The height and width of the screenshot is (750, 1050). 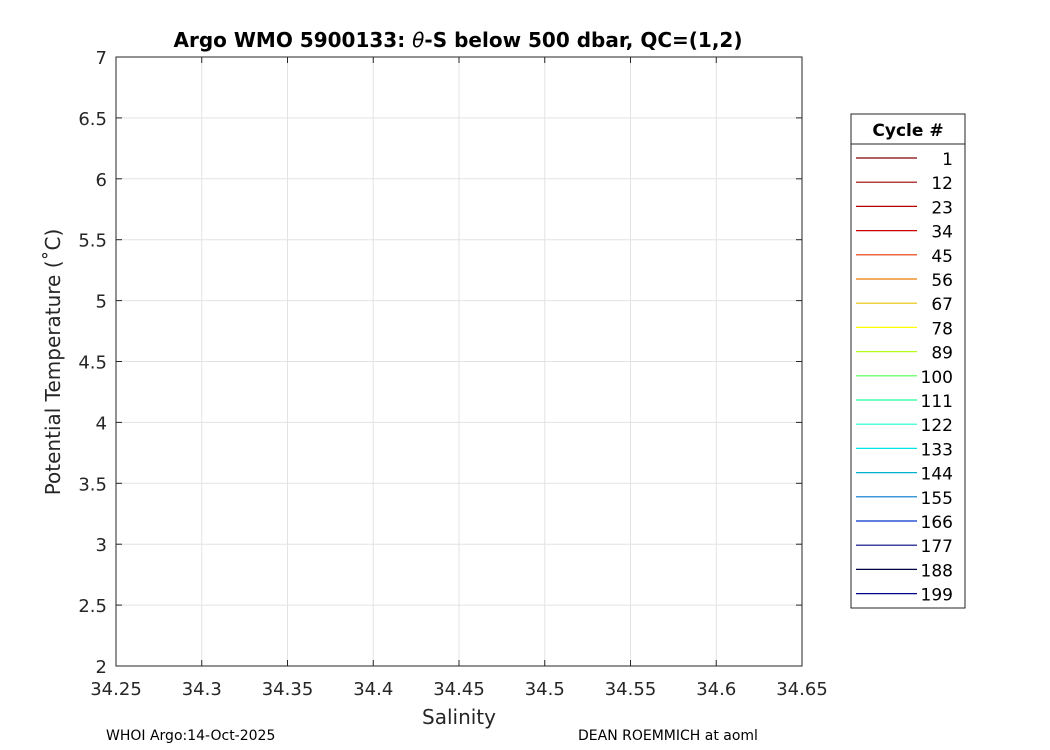 I want to click on legend-label-23: 23, so click(x=942, y=208).